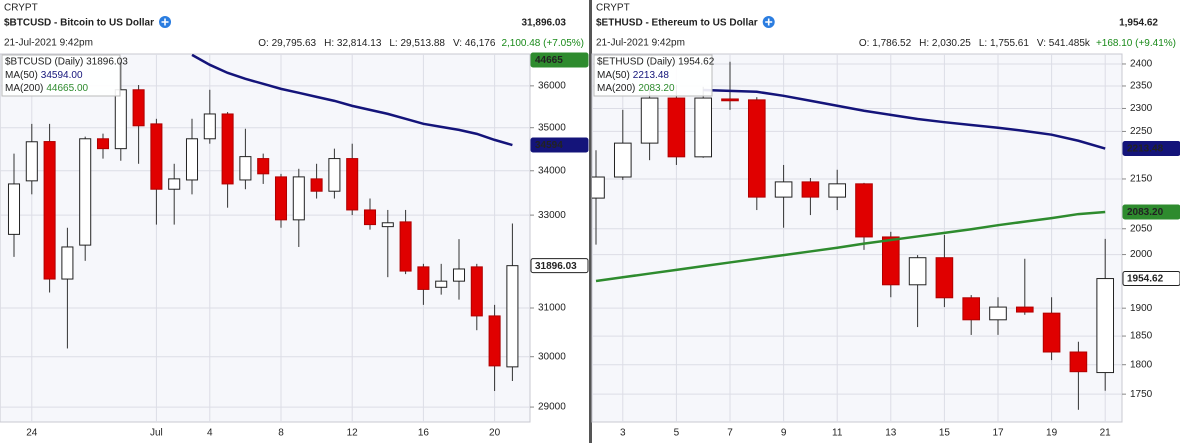 The width and height of the screenshot is (1180, 443). Describe the element at coordinates (730, 433) in the screenshot. I see `x-tick-label: 7` at that location.